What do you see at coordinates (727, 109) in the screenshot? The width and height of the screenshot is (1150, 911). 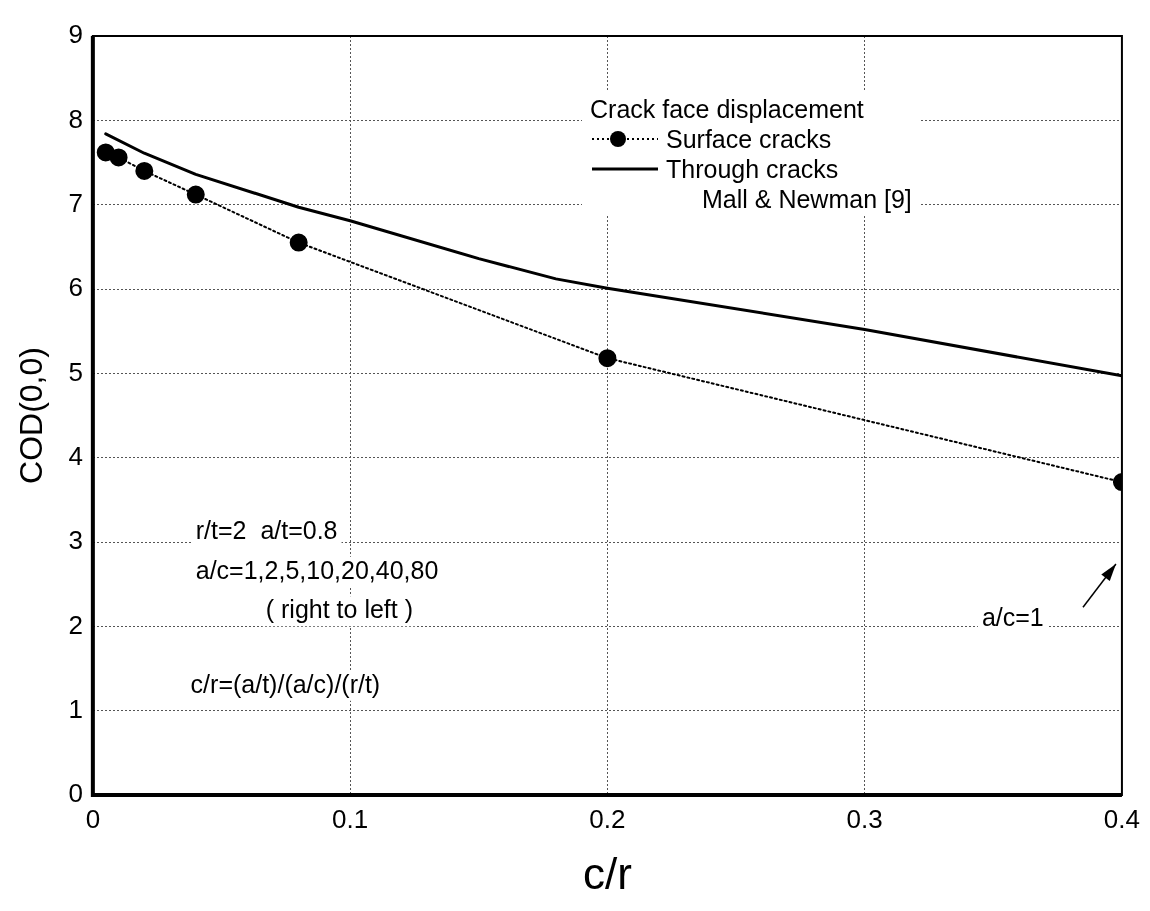 I see `legend-title: Crack face displacement` at bounding box center [727, 109].